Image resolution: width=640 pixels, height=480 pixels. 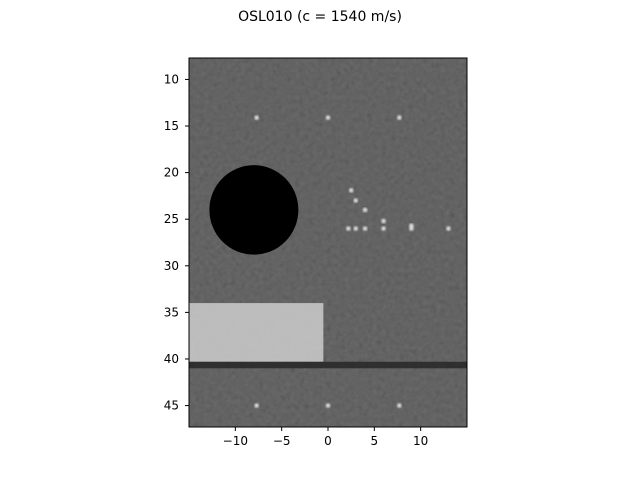 I want to click on x-tick-label: 5, so click(x=375, y=441).